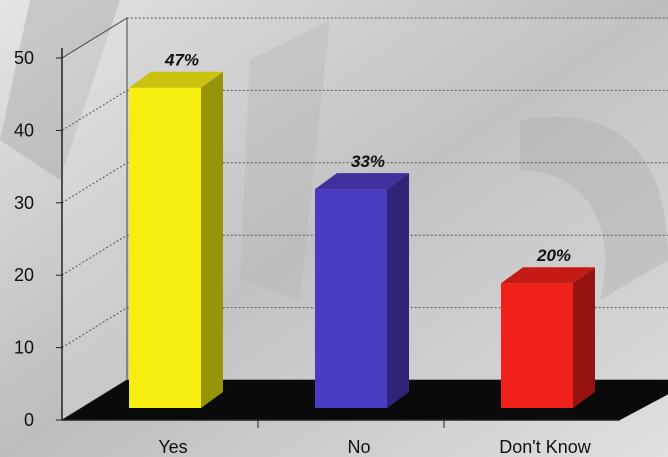  I want to click on y-tick-label: 50, so click(24, 58).